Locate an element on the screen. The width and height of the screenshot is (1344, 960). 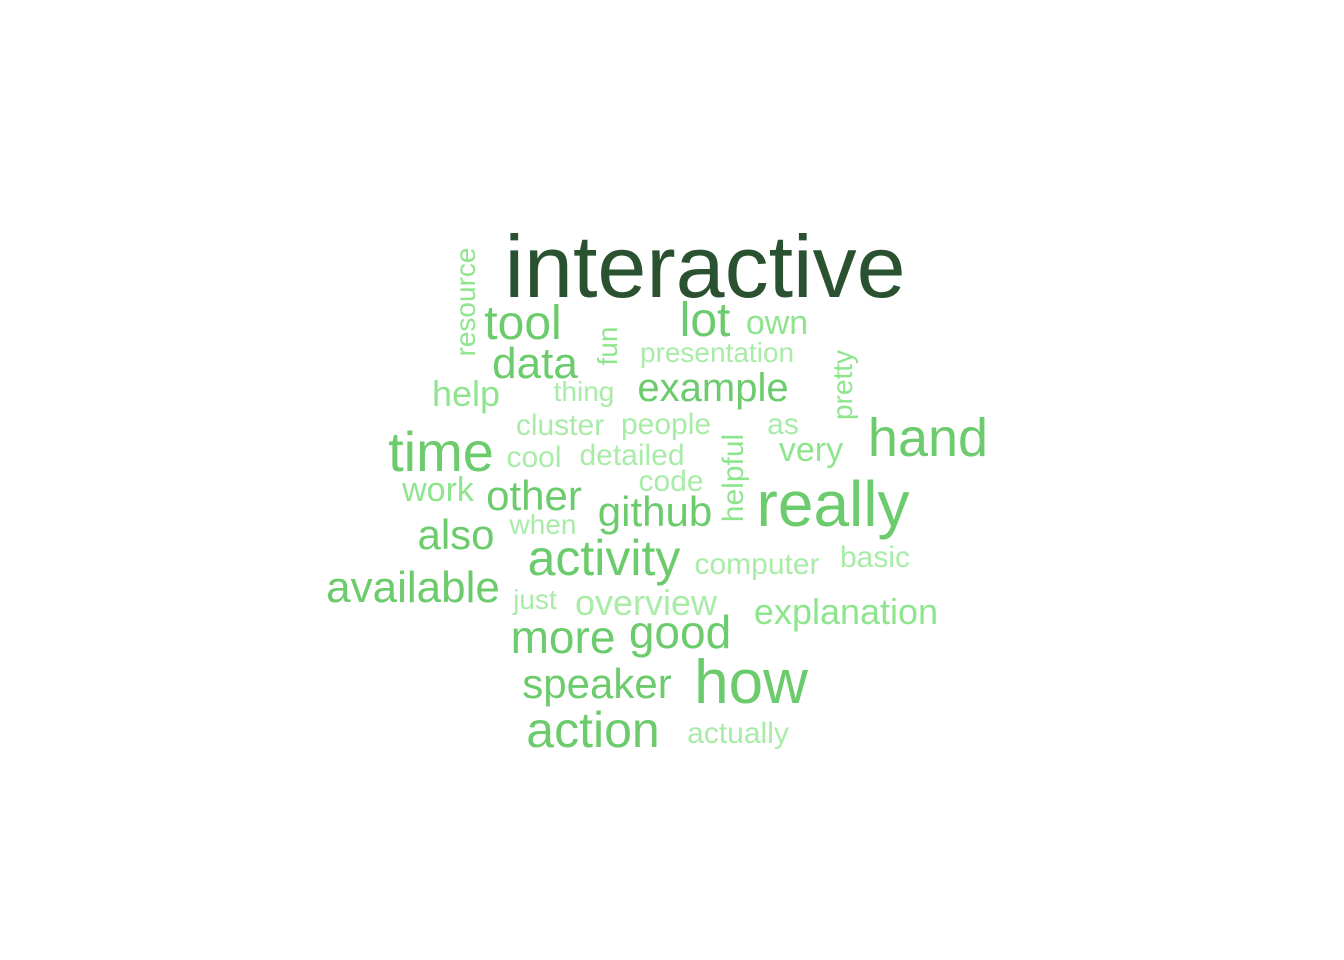
word-very: very is located at coordinates (811, 450).